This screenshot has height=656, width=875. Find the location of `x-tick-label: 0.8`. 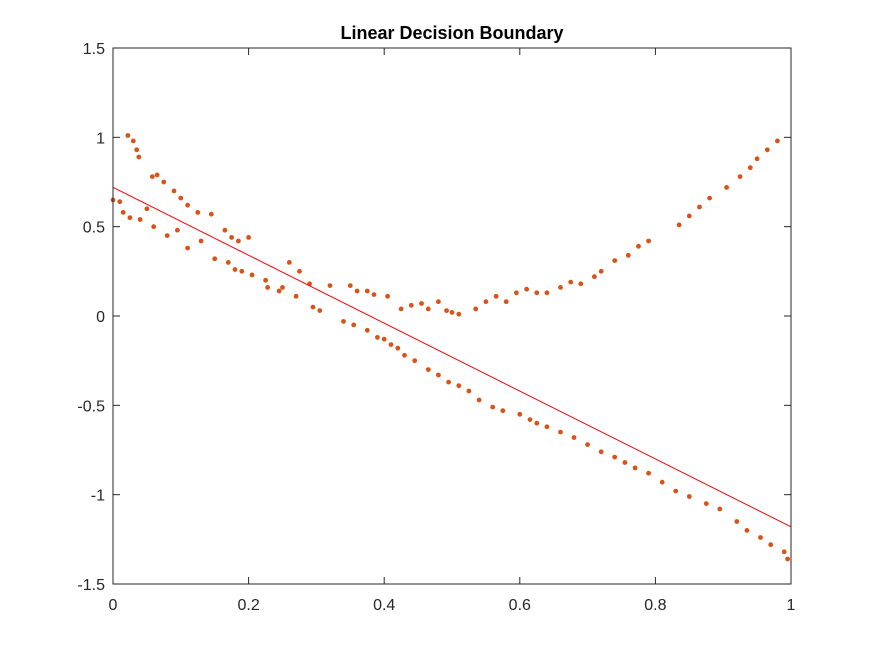

x-tick-label: 0.8 is located at coordinates (655, 605).